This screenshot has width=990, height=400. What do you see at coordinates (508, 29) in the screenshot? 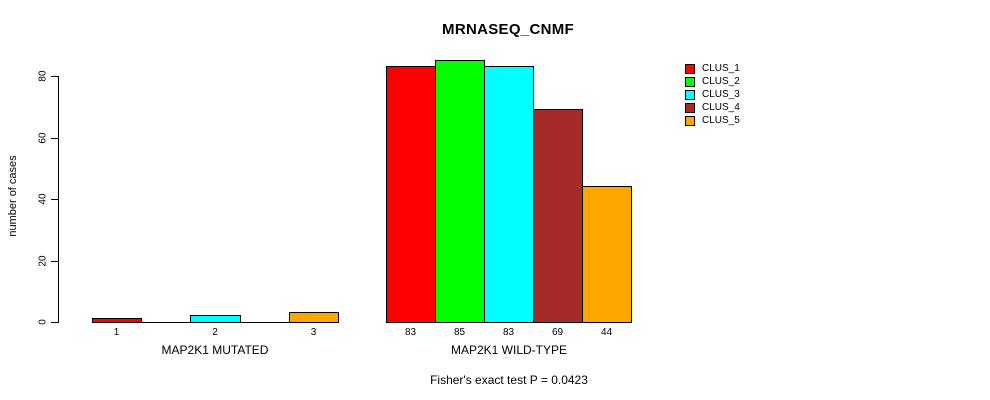
I see `chart-title: MRNASEQ_CNMF` at bounding box center [508, 29].